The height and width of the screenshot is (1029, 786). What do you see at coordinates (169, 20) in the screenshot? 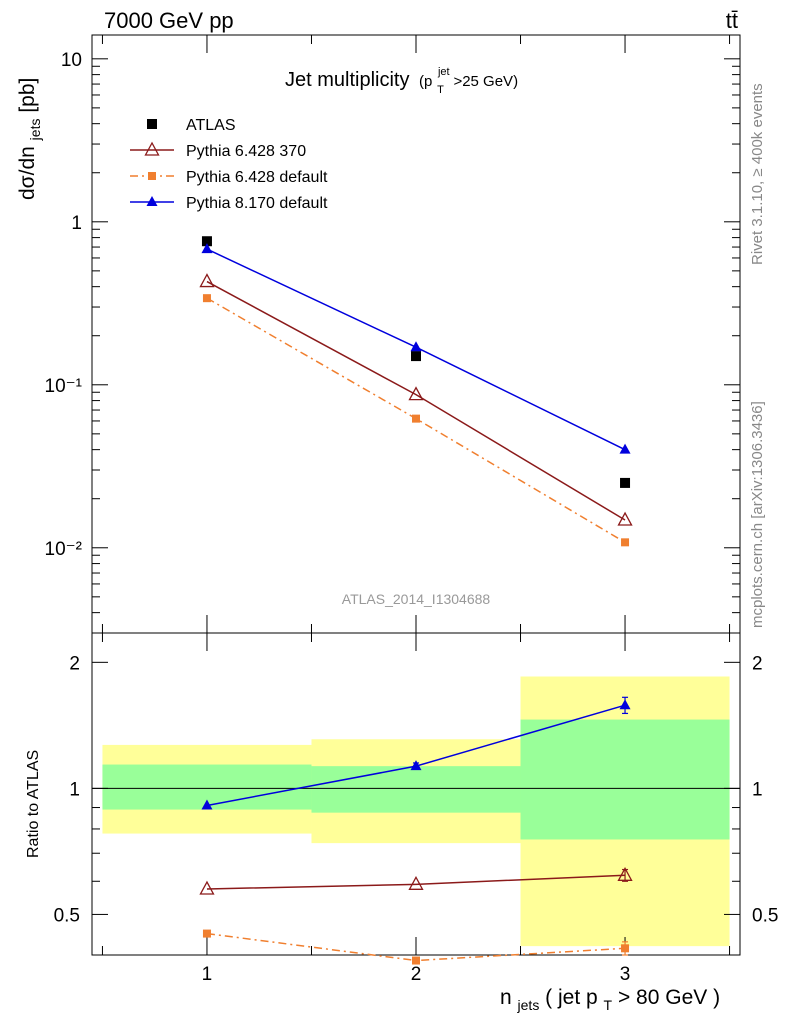
I see `energy-label: 7000 GeV pp` at bounding box center [169, 20].